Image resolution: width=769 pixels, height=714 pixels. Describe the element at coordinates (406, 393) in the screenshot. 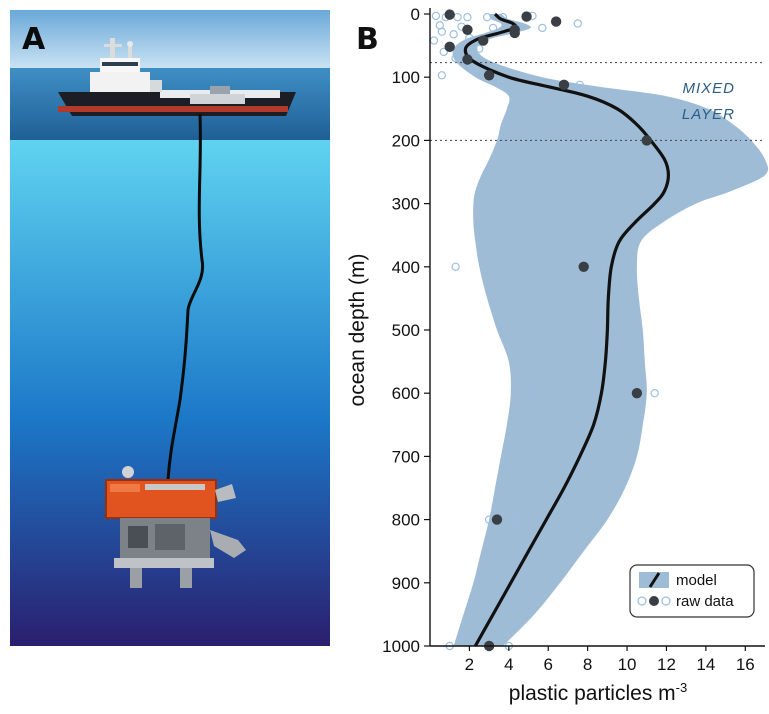

I see `y-tick-label: 600` at that location.